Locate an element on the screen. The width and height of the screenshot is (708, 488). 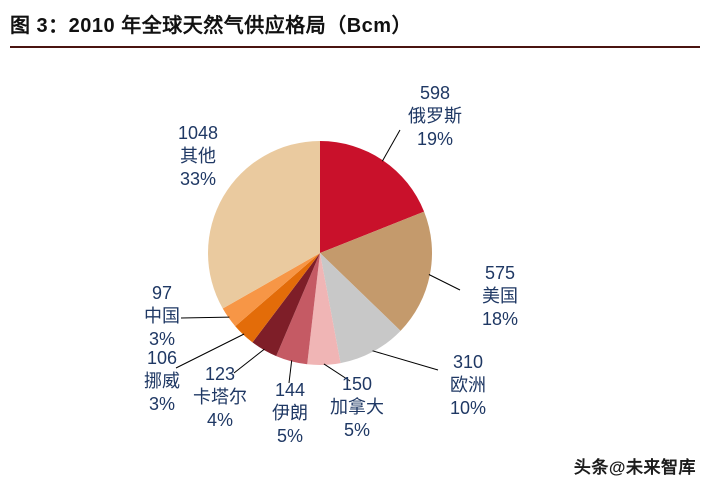
label-russia-name: 俄罗斯 is located at coordinates (435, 116).